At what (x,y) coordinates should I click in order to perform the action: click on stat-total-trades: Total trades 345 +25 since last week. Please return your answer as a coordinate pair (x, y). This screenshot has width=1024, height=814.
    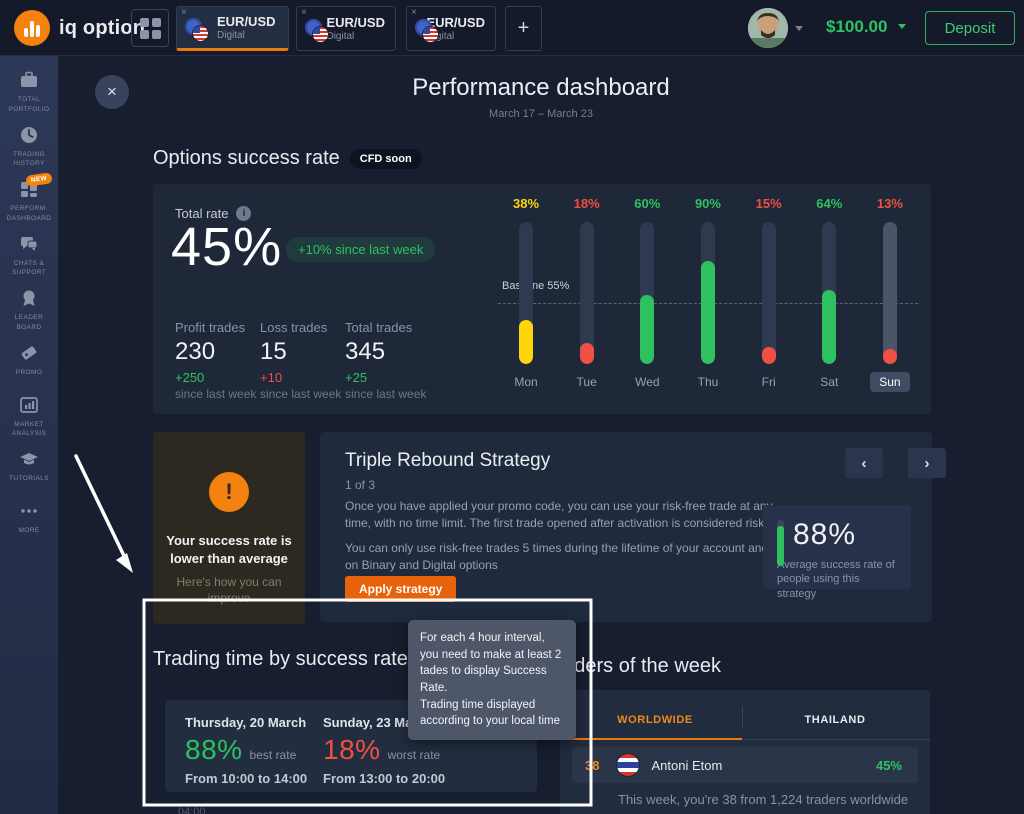
    Looking at the image, I should click on (385, 360).